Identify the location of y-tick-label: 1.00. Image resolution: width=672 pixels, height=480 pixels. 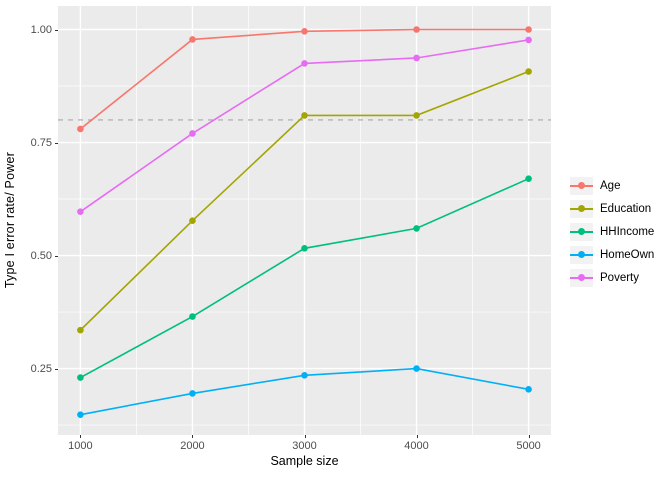
(41, 29).